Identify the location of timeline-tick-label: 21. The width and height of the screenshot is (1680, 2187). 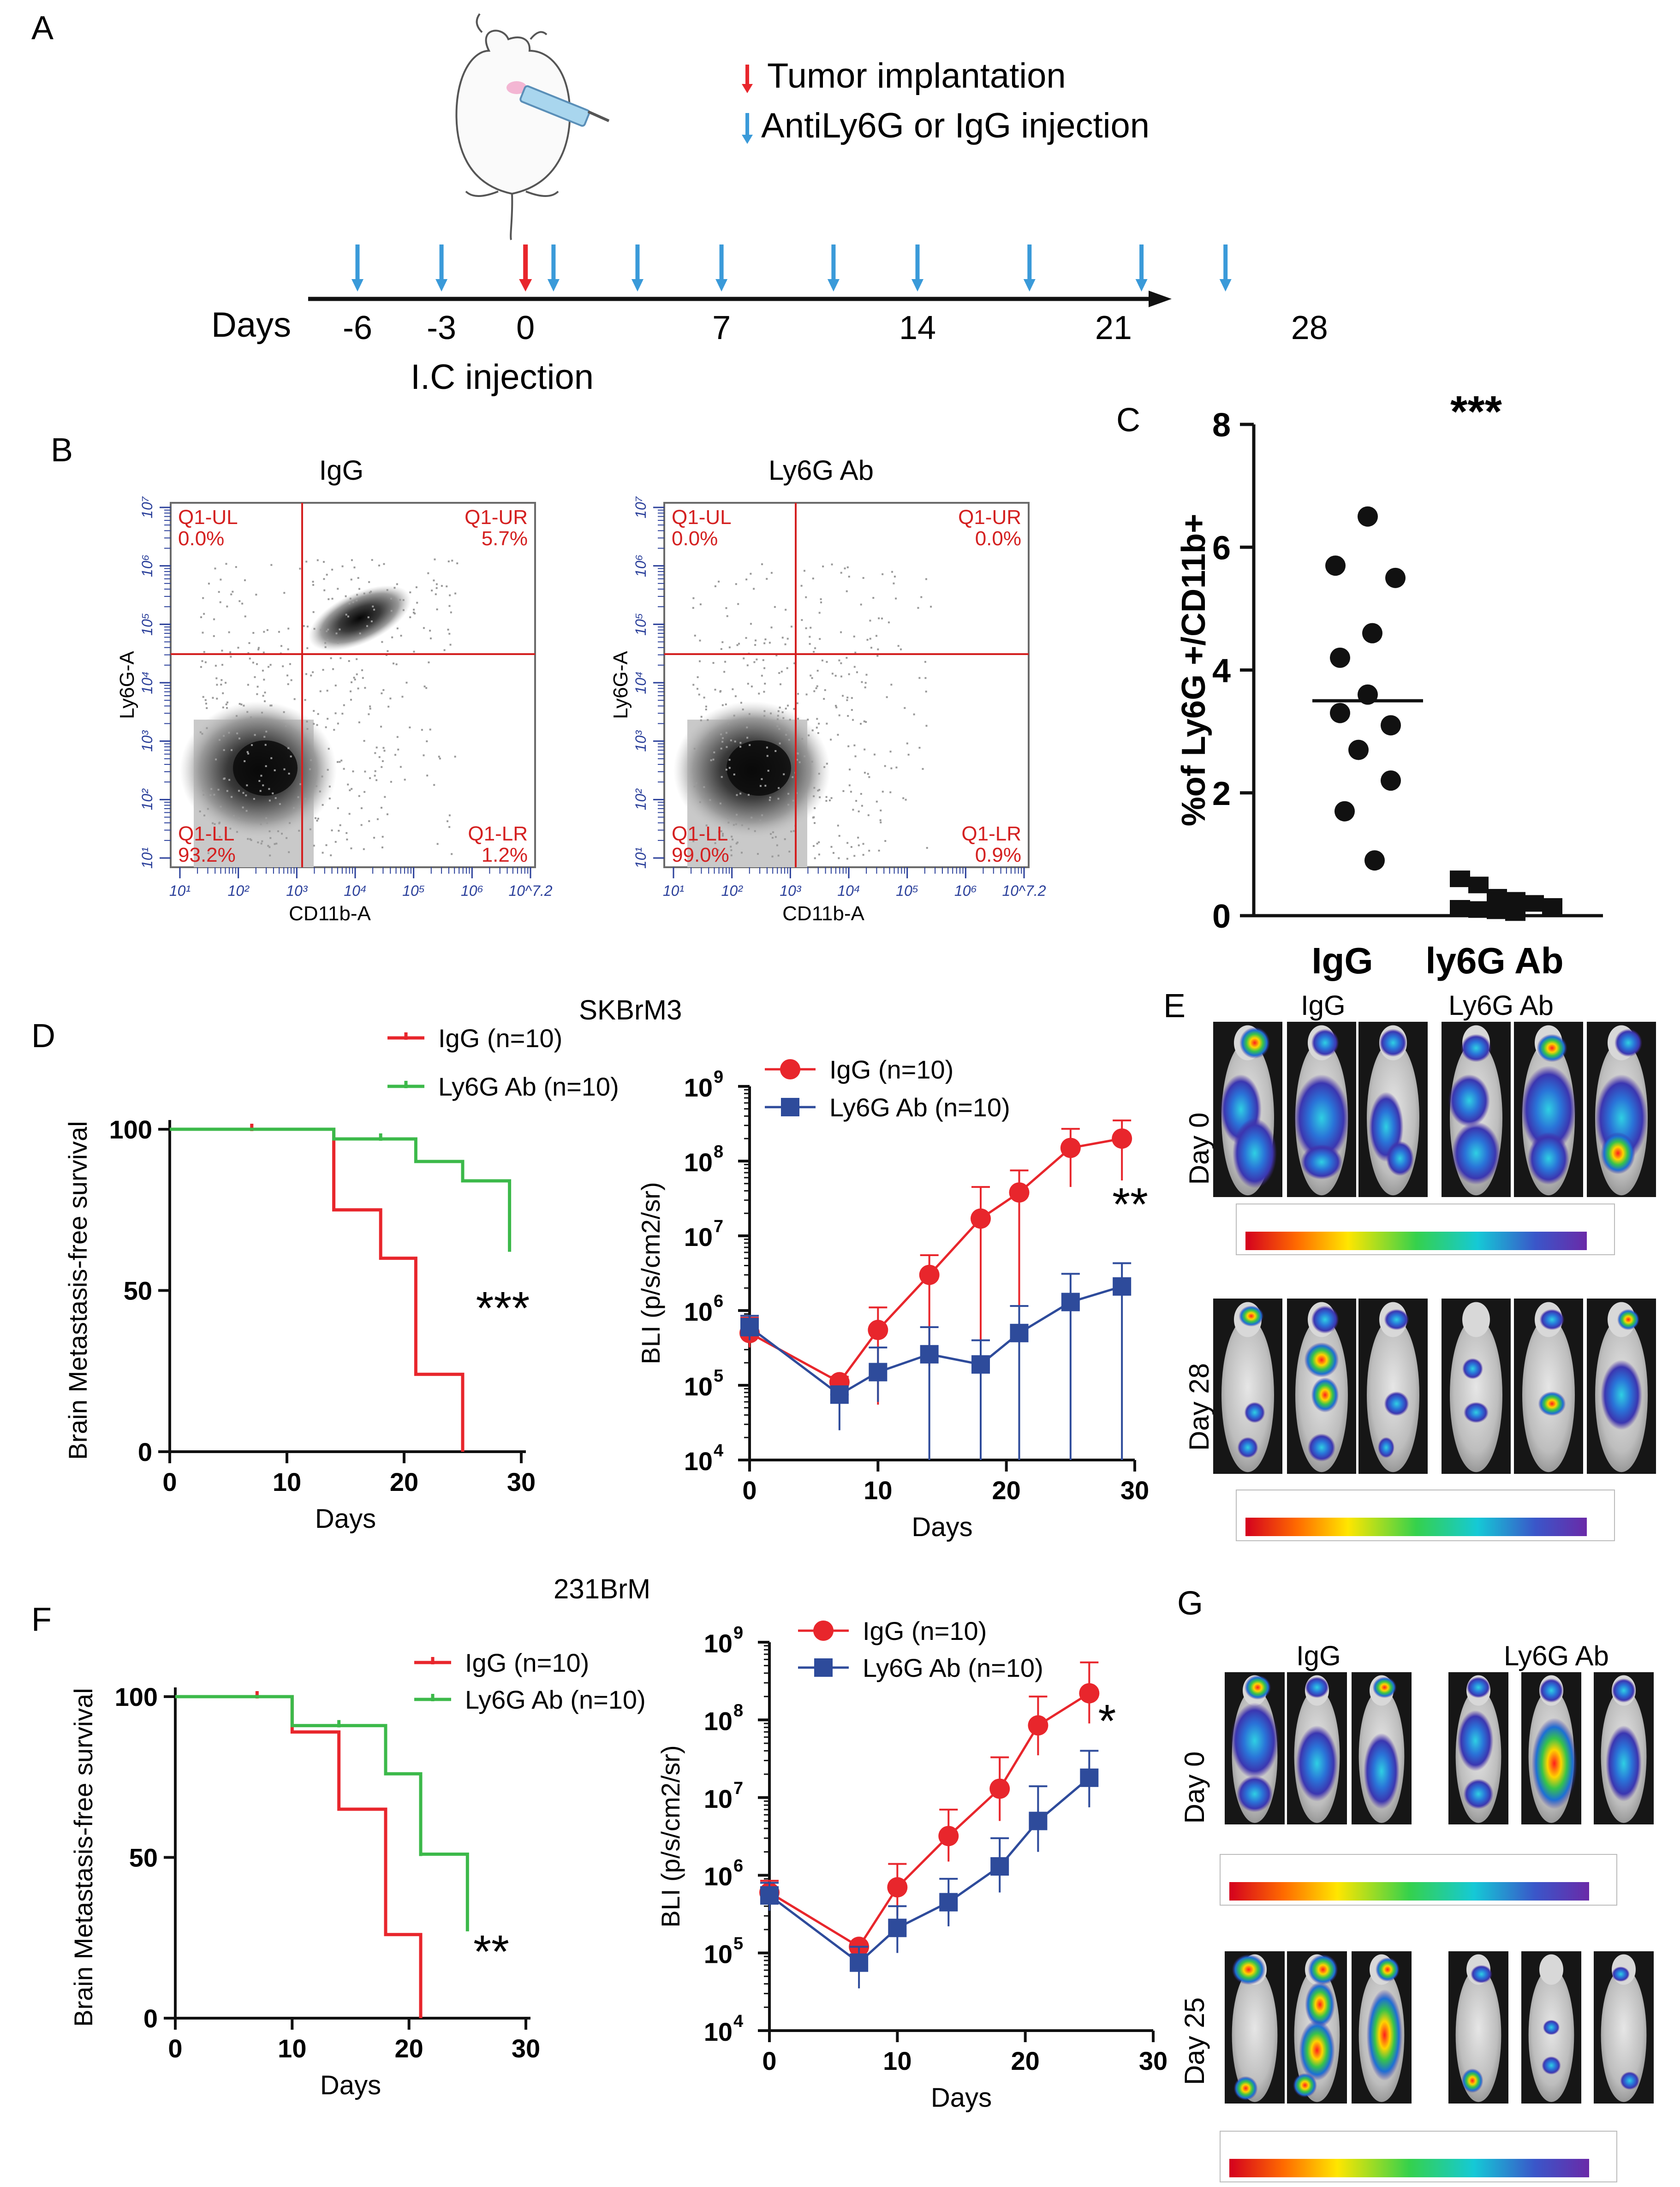
(1113, 328).